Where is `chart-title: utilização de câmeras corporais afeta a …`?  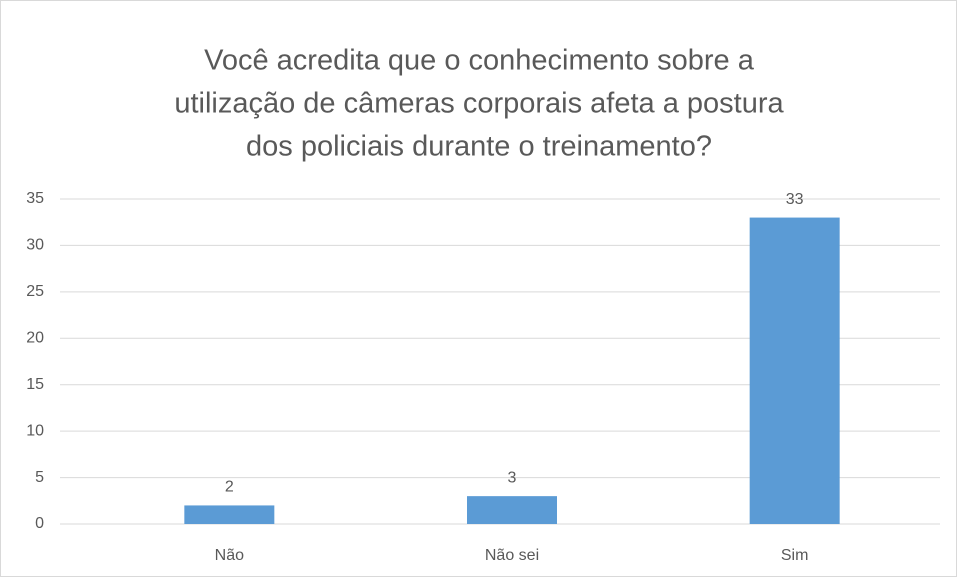 chart-title: utilização de câmeras corporais afeta a … is located at coordinates (479, 104).